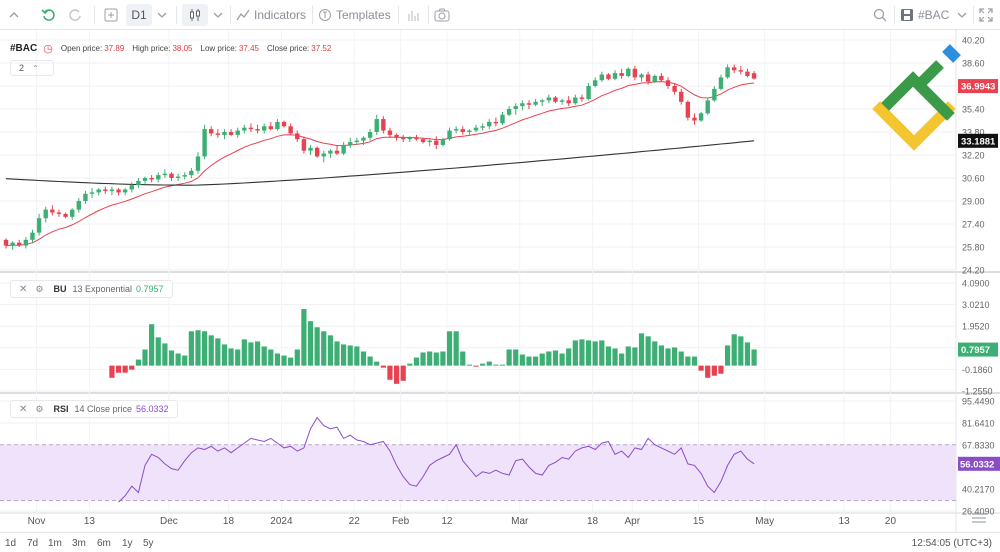 The height and width of the screenshot is (552, 1000). Describe the element at coordinates (11, 543) in the screenshot. I see `range-1d: 1d` at that location.